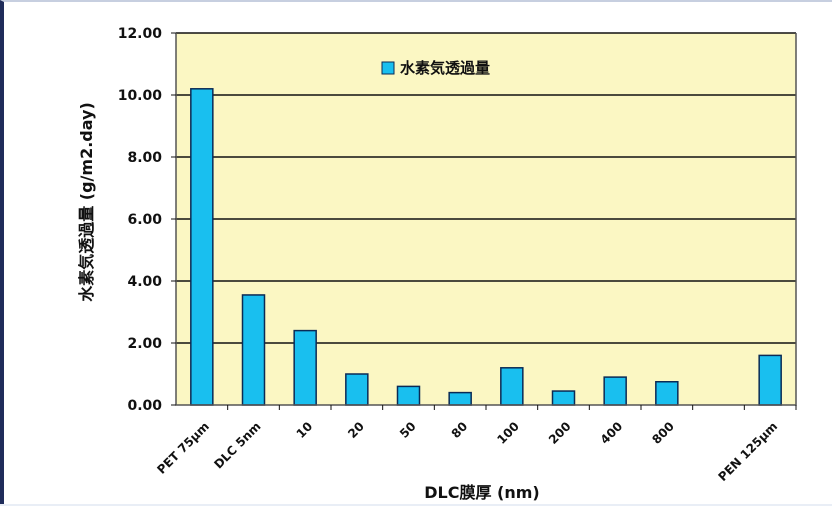 This screenshot has width=832, height=506. What do you see at coordinates (388, 68) in the screenshot?
I see `legend-swatch` at bounding box center [388, 68].